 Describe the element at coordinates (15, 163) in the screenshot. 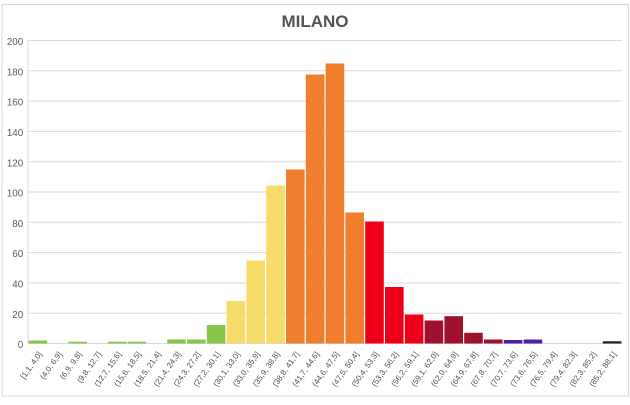

I see `svg-text: 120` at that location.